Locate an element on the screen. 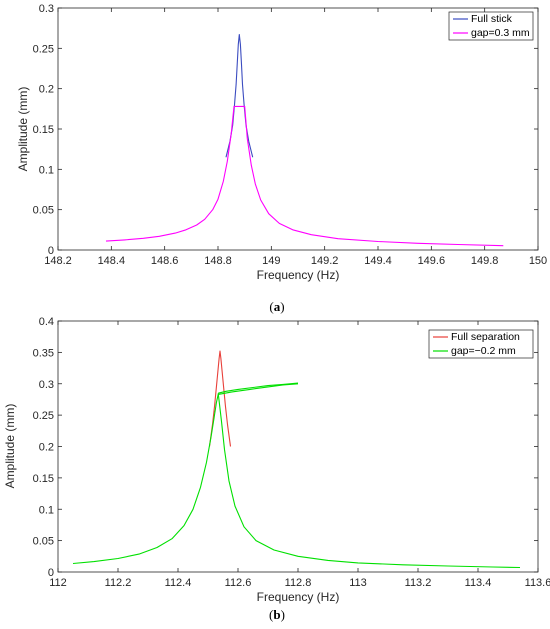 Image resolution: width=550 pixels, height=629 pixels. legend-label-gap-0.3: gap=0.3 mm is located at coordinates (500, 33).